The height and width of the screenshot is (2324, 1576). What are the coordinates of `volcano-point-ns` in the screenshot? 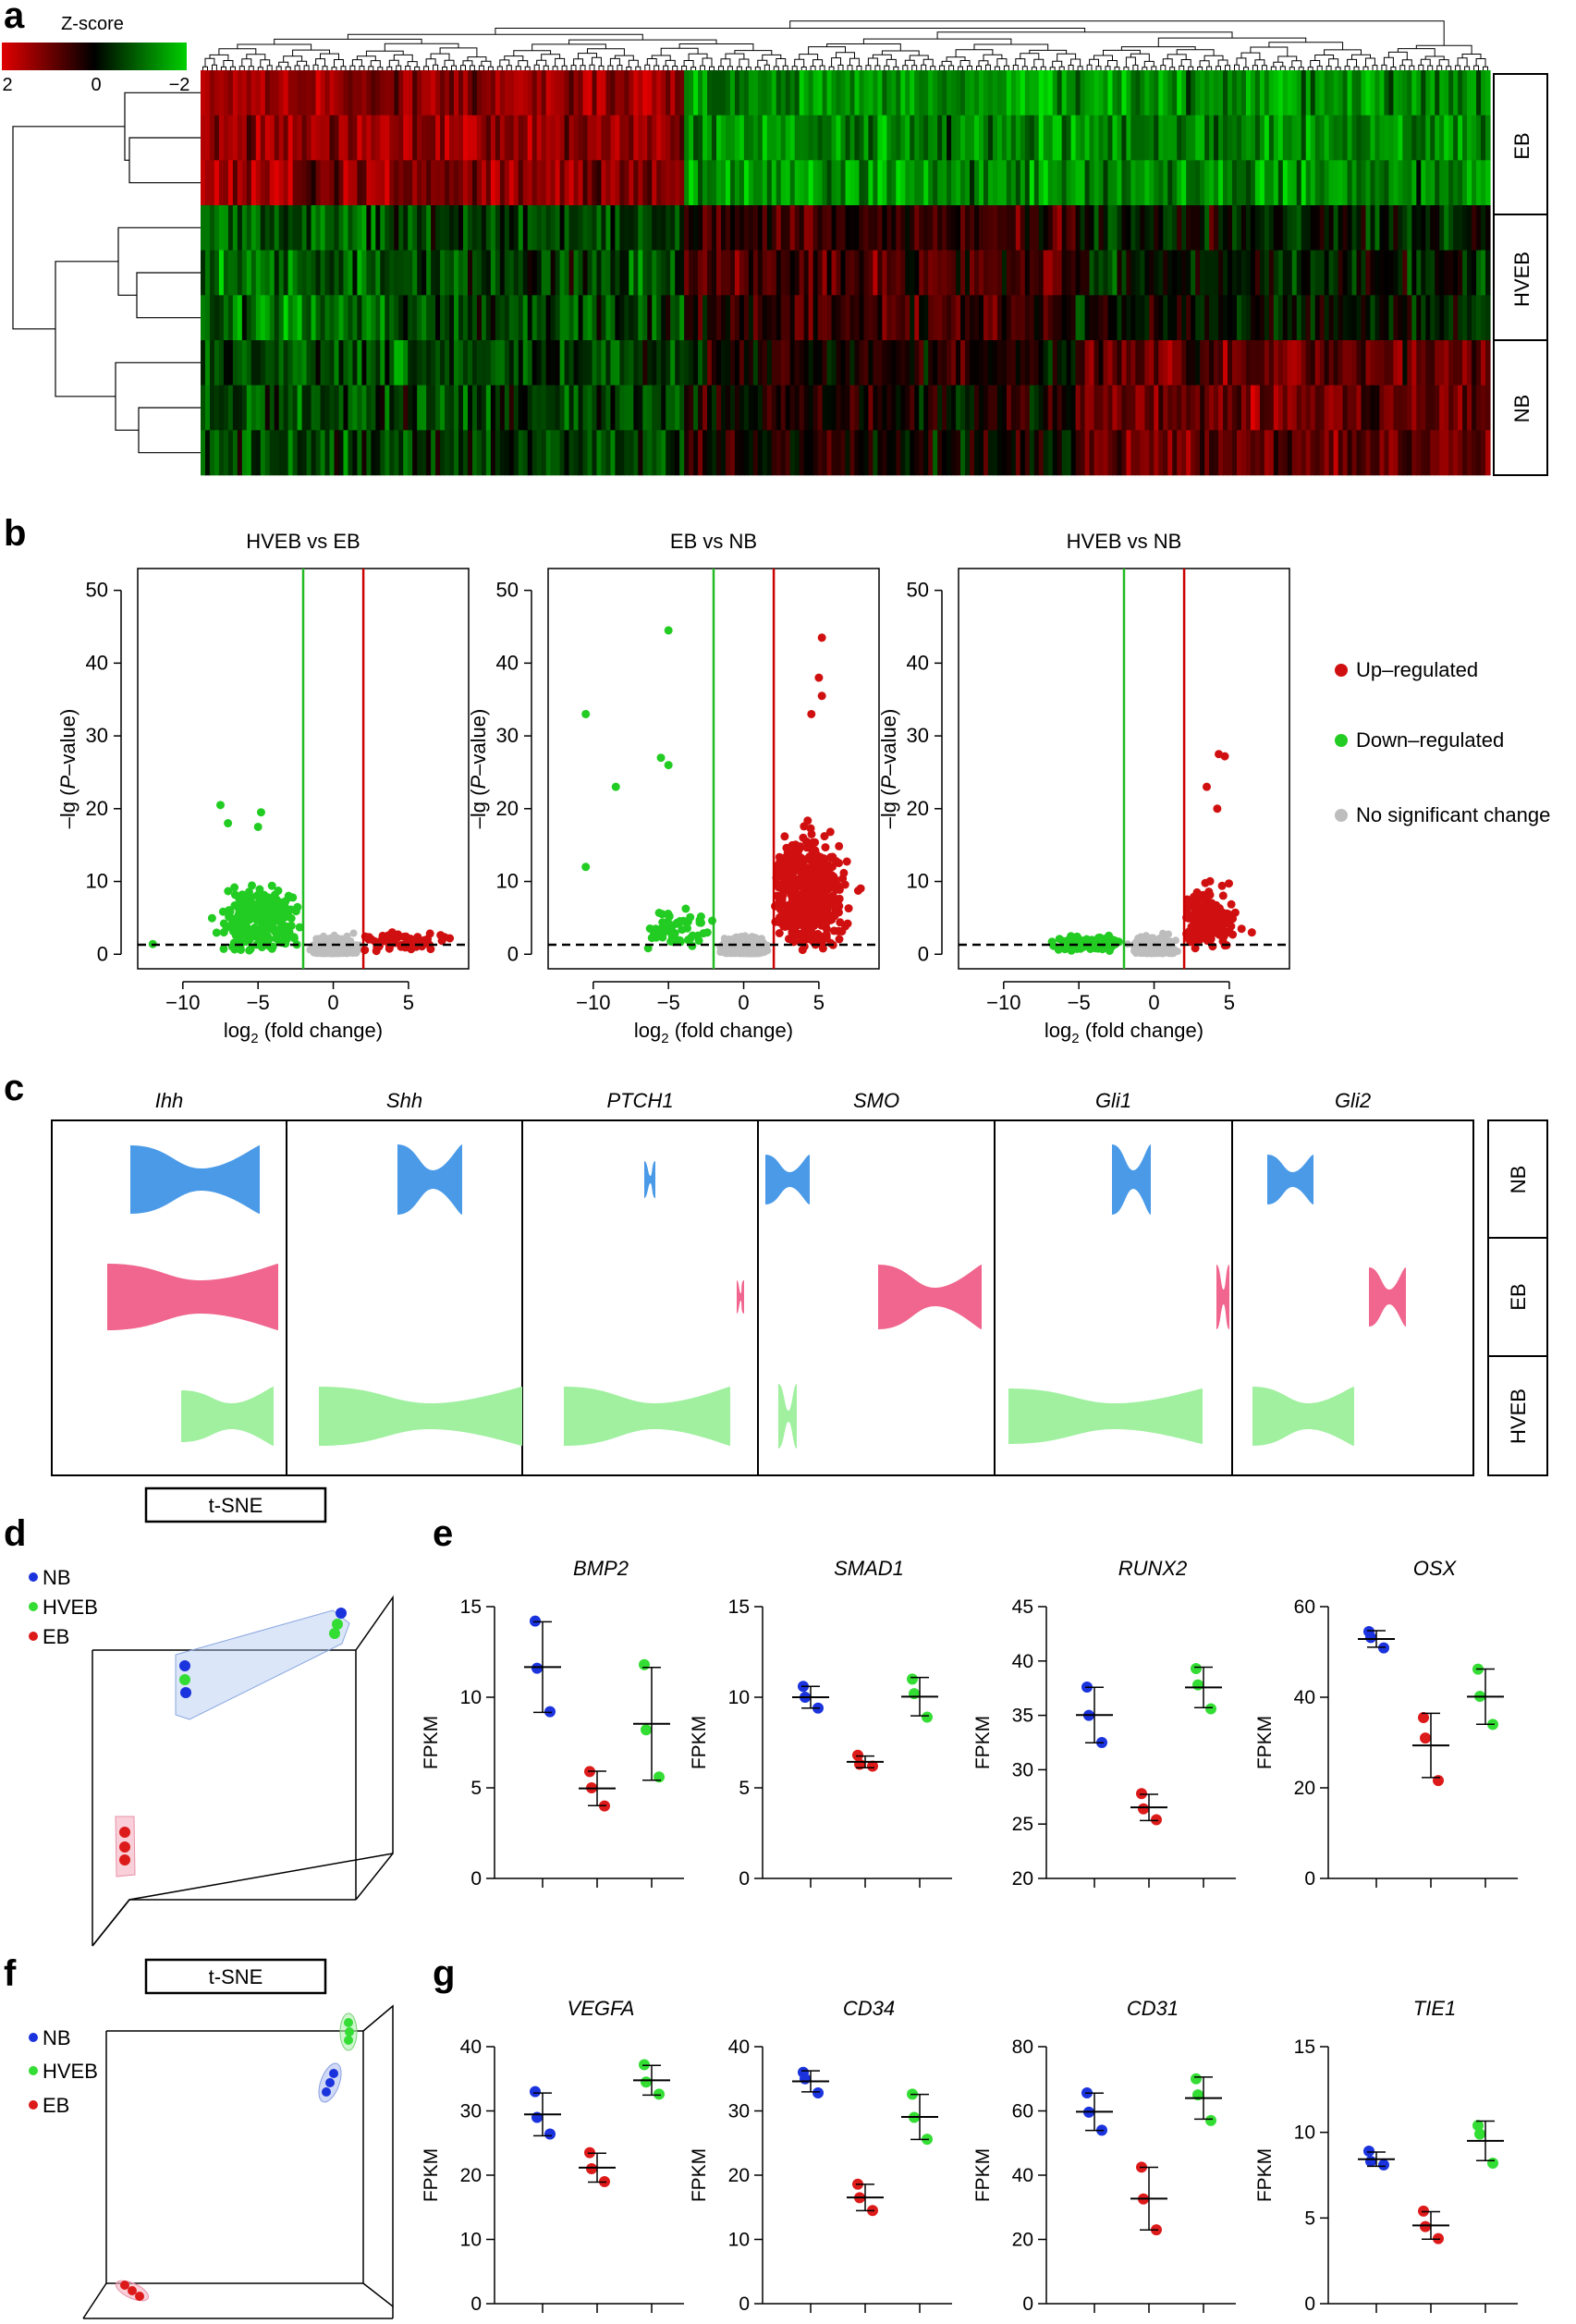 It's located at (765, 952).